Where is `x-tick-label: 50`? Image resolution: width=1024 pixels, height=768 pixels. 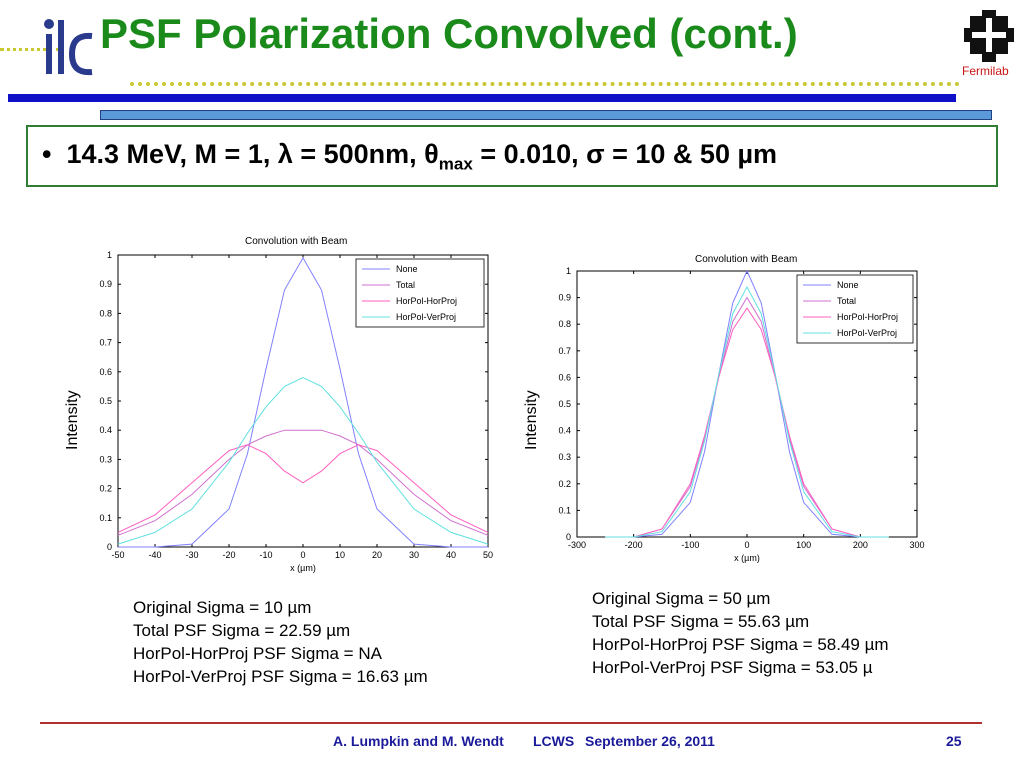 x-tick-label: 50 is located at coordinates (488, 555).